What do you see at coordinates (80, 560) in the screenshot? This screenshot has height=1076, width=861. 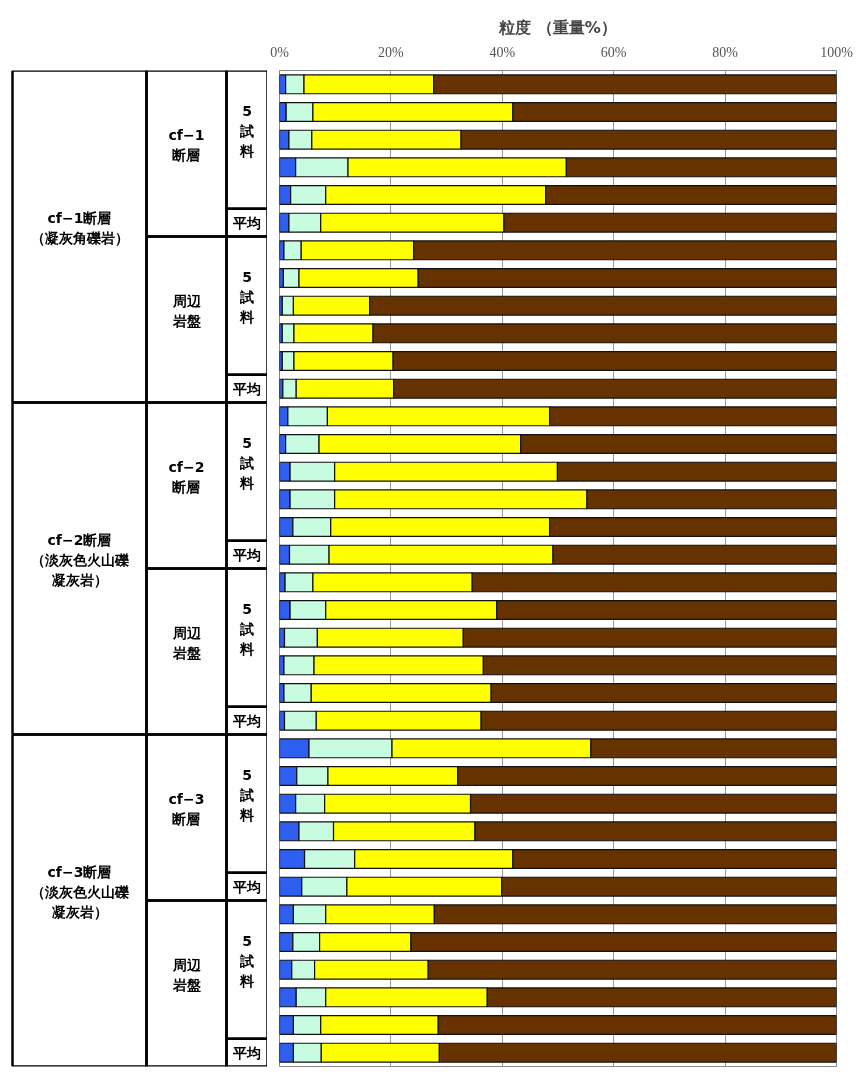 I see `text: cf−2断層（淡灰色火山礫凝灰岩）` at bounding box center [80, 560].